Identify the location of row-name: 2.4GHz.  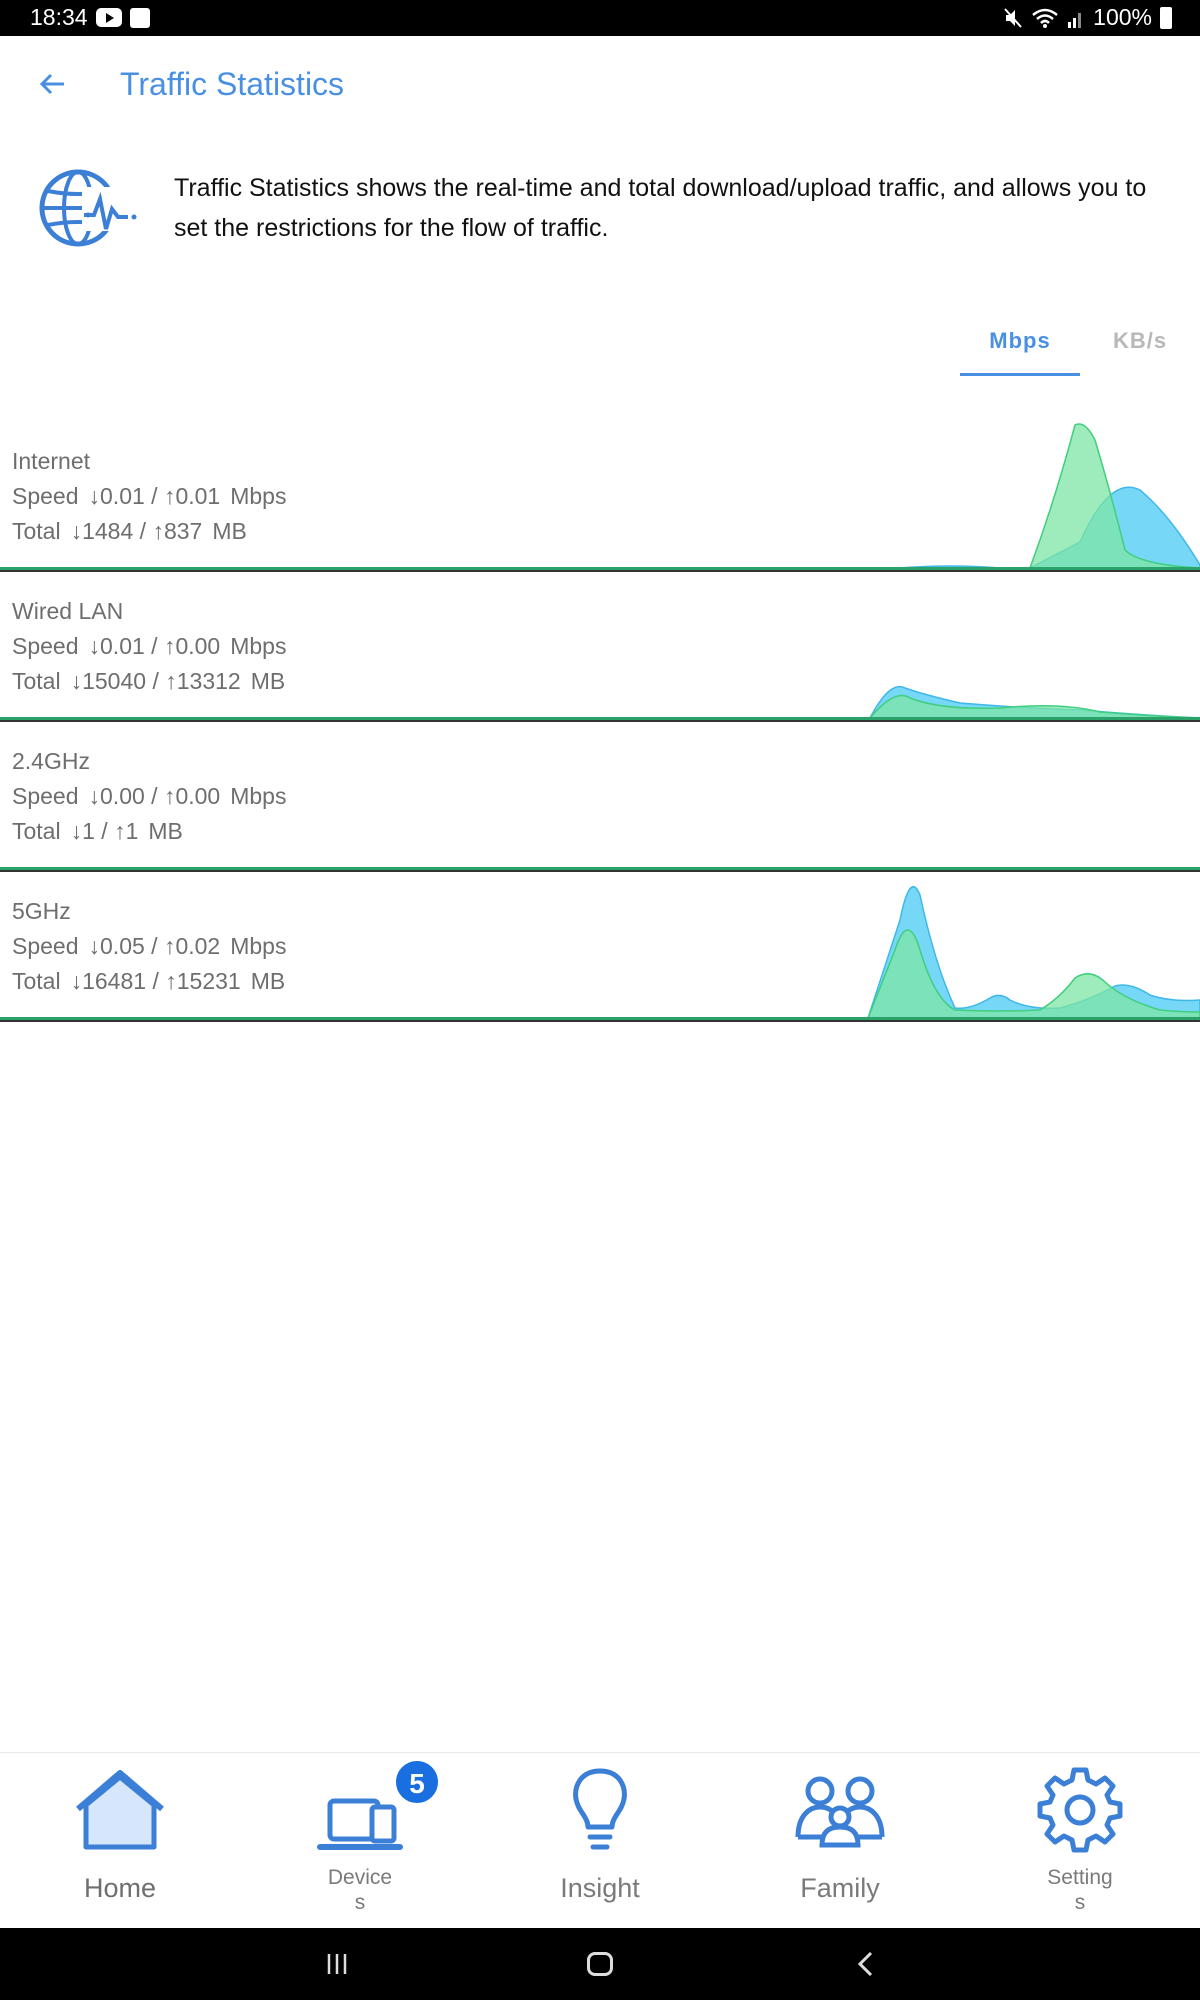
(51, 761).